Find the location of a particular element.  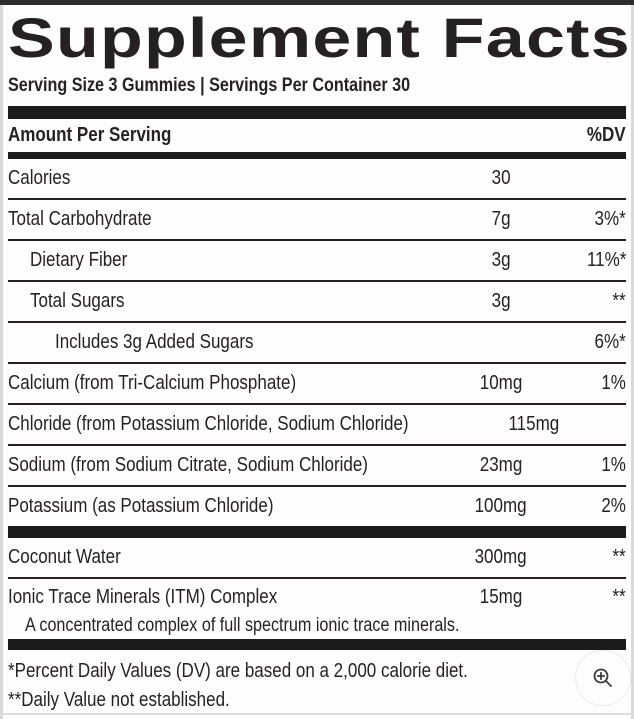

bottom-divider is located at coordinates (317, 714).